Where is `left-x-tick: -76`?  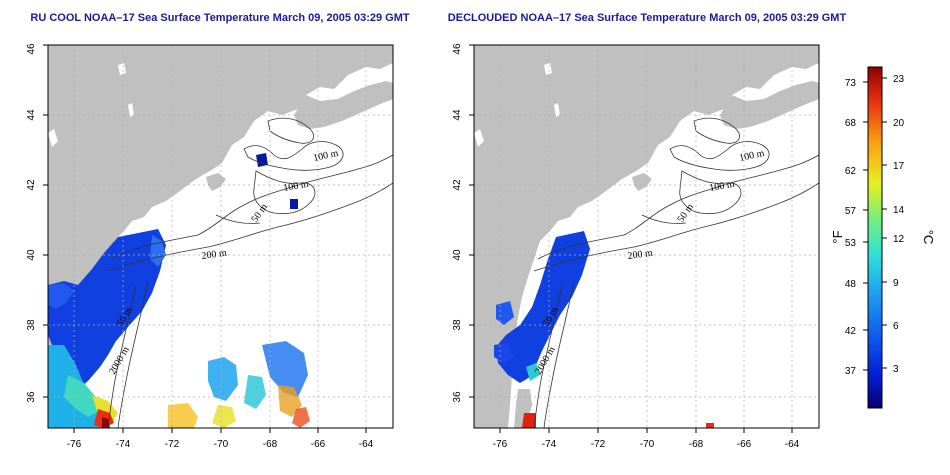 left-x-tick: -76 is located at coordinates (74, 444).